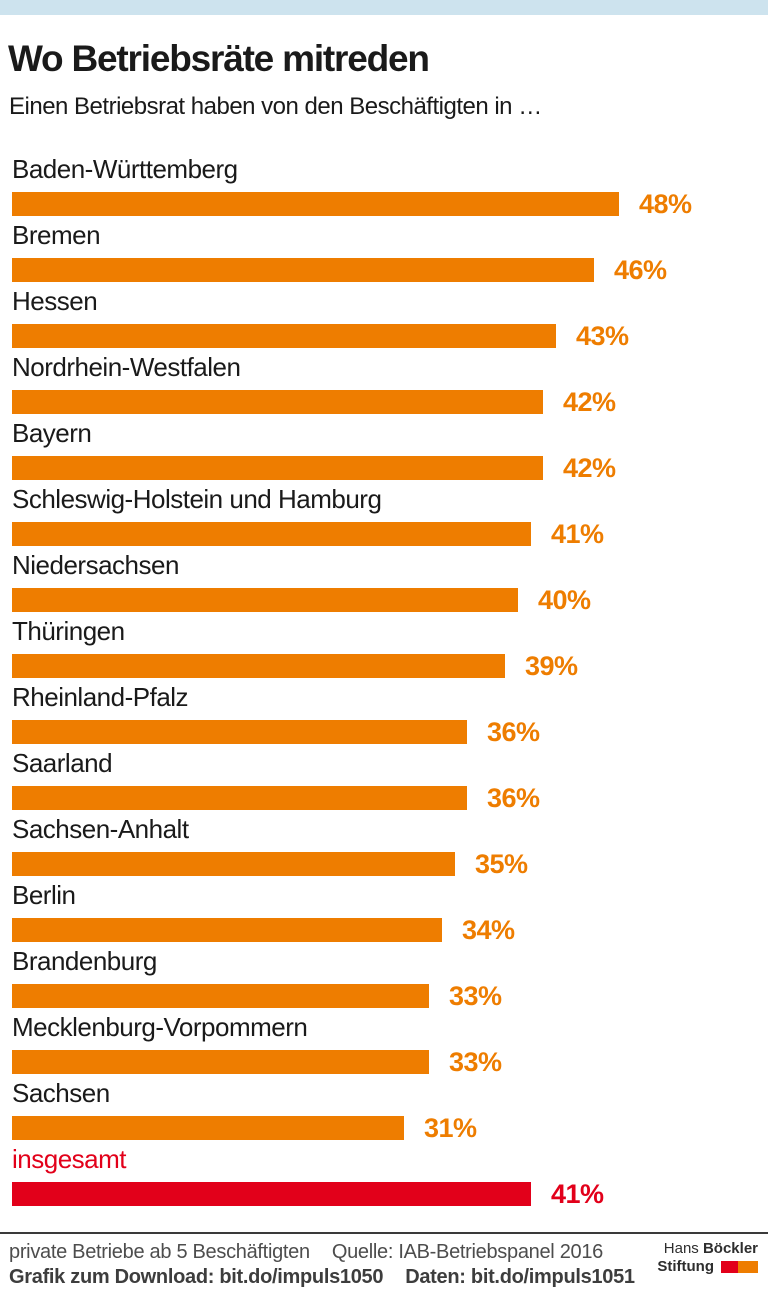  What do you see at coordinates (56, 235) in the screenshot?
I see `category-label: Bremen` at bounding box center [56, 235].